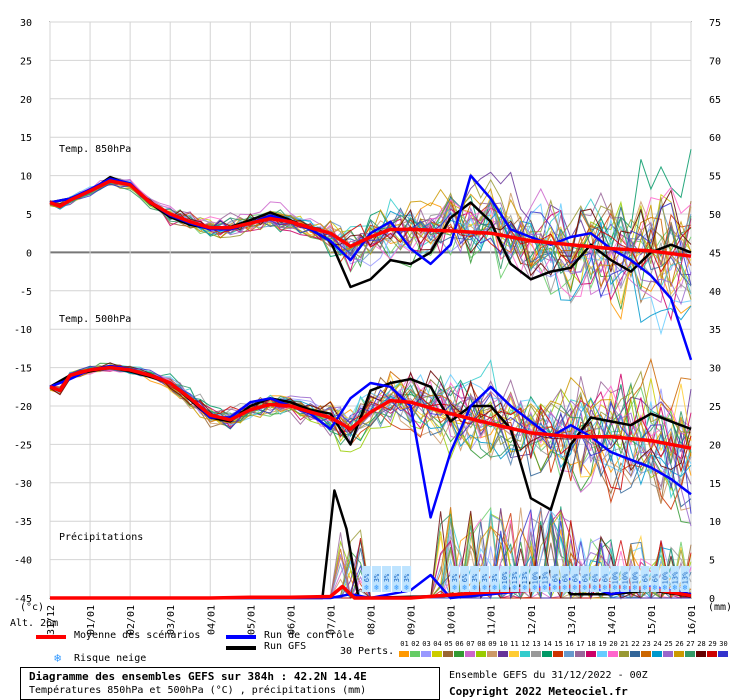 This screenshot has height=700, width=740. What do you see at coordinates (635, 644) in the screenshot?
I see `pert-legend-number: 22` at bounding box center [635, 644].